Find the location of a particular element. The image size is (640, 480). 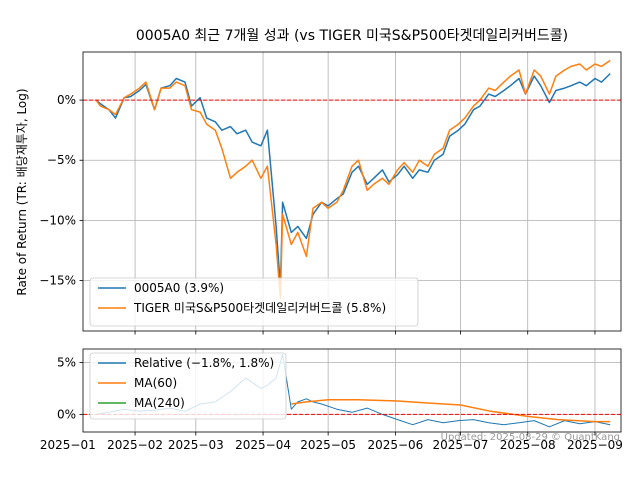

x-tick-label: 2025−01 is located at coordinates (68, 445).